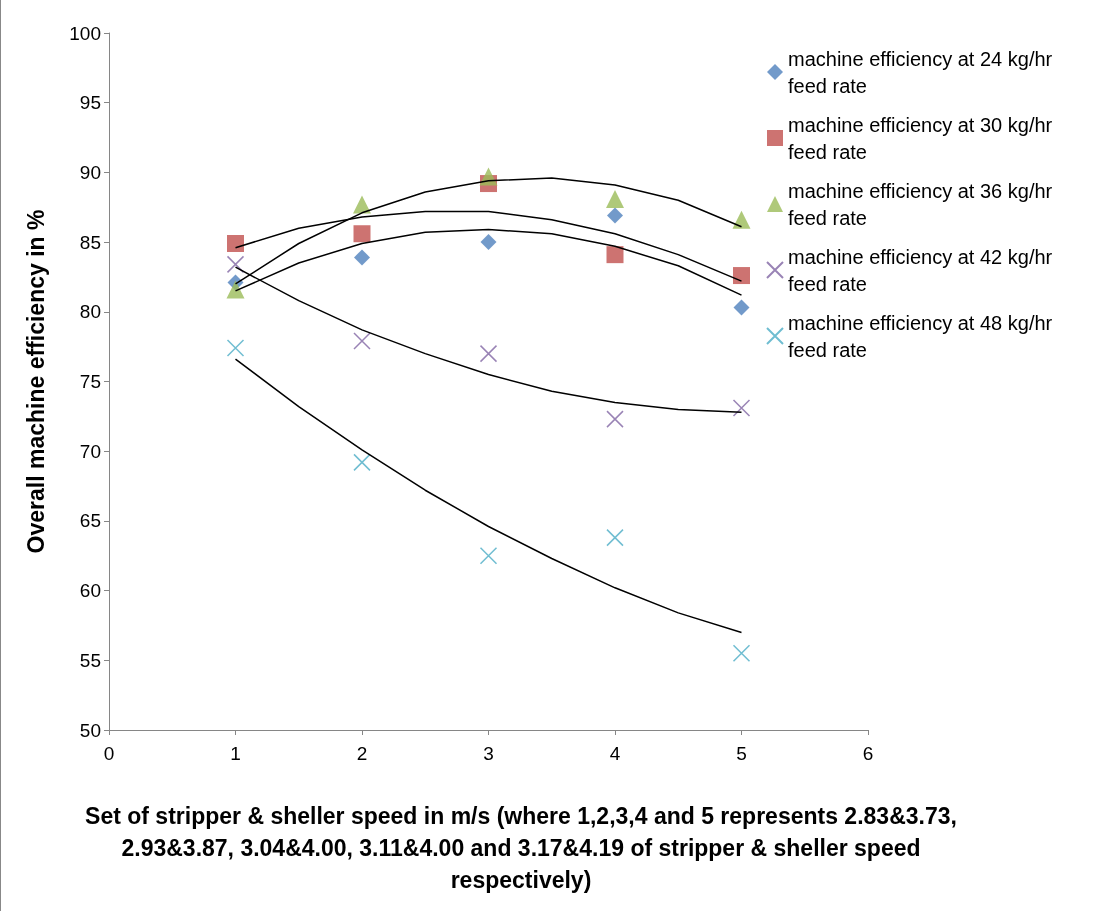  Describe the element at coordinates (90, 591) in the screenshot. I see `y-tick-label: 60` at that location.